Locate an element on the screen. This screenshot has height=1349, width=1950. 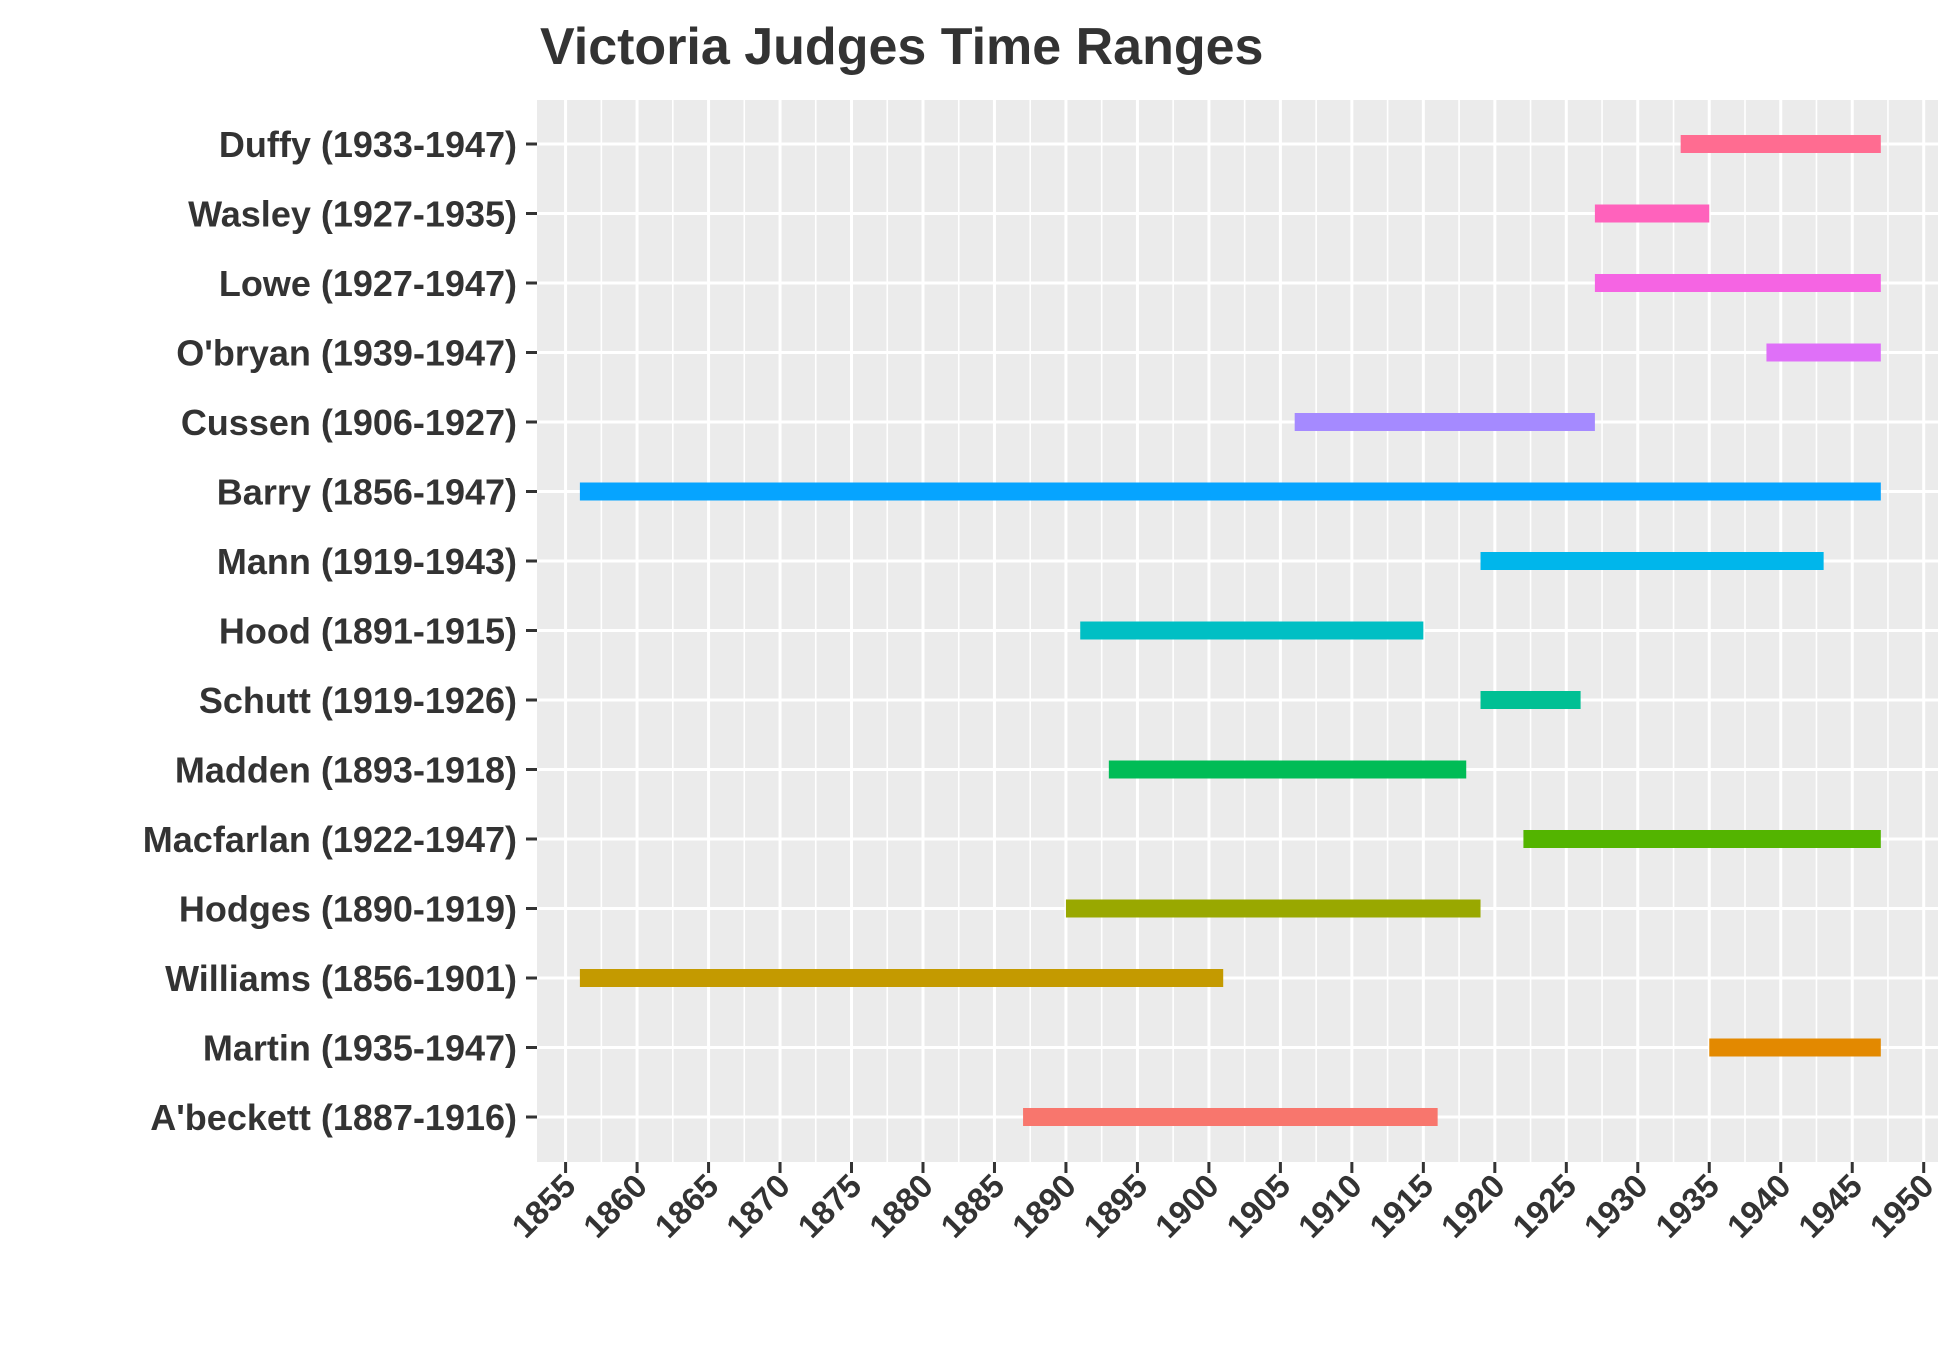
x-tick-label: 1935 is located at coordinates (1687, 1206).